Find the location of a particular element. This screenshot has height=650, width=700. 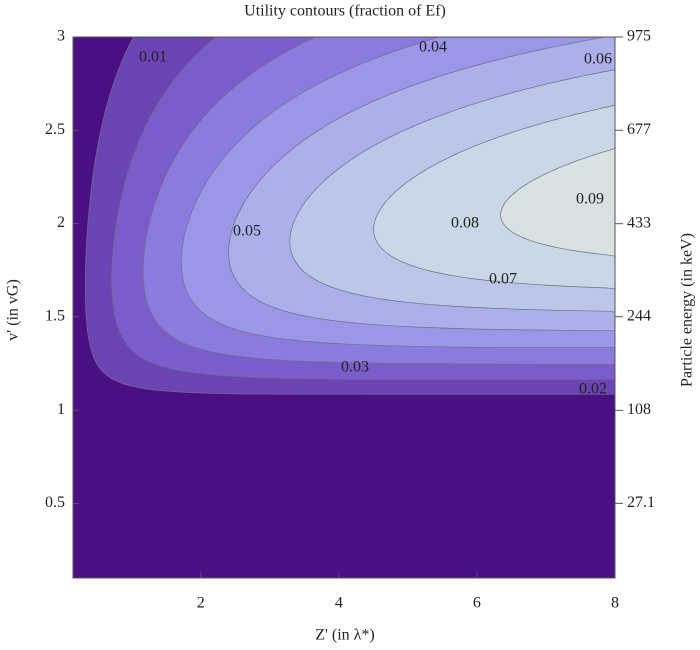

y-axis-label: v' (in vG) is located at coordinates (13, 310).